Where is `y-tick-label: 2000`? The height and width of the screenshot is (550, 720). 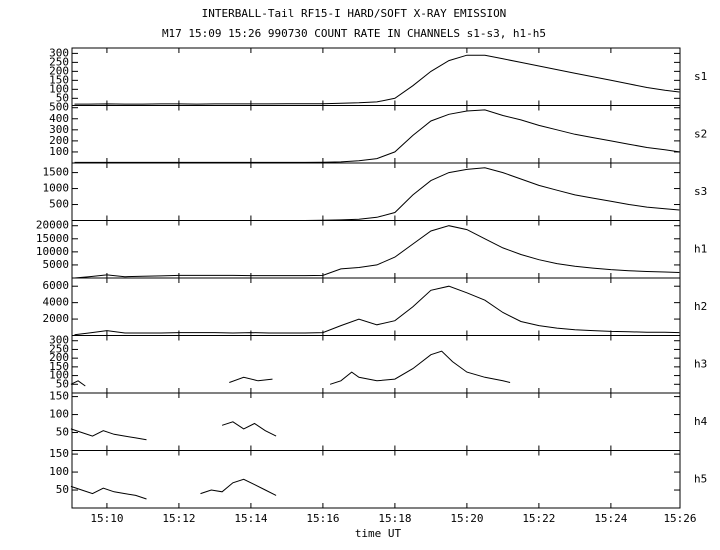 y-tick-label: 2000 is located at coordinates (56, 318).